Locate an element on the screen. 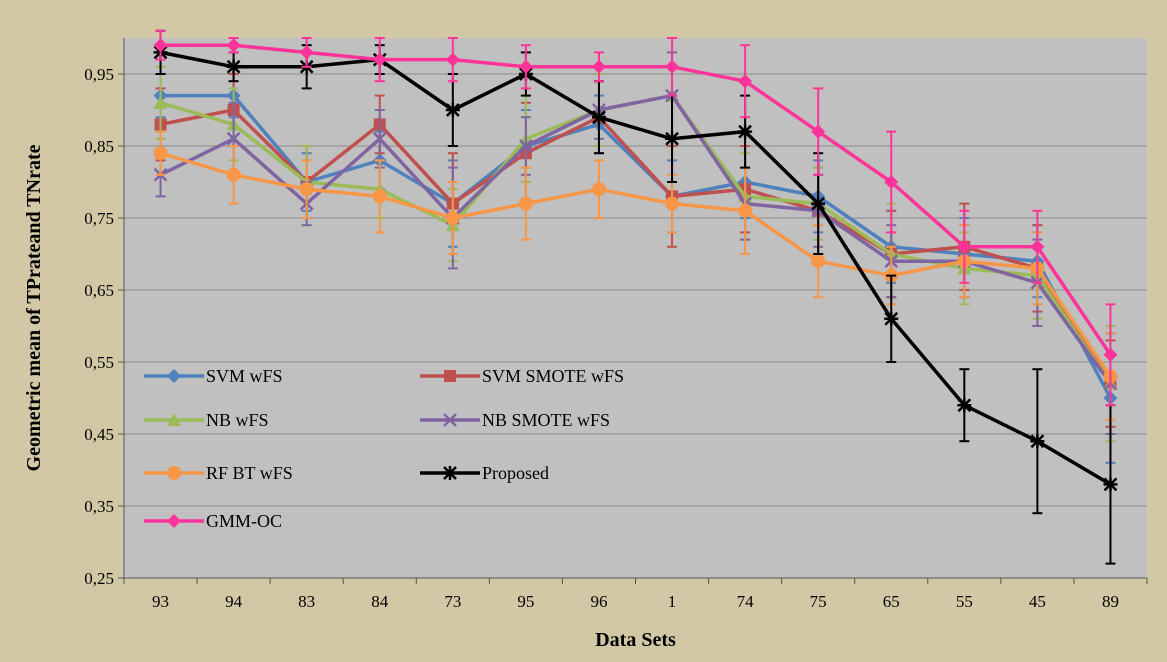 Image resolution: width=1167 pixels, height=662 pixels. y-tick-label: 0,75 is located at coordinates (99, 218).